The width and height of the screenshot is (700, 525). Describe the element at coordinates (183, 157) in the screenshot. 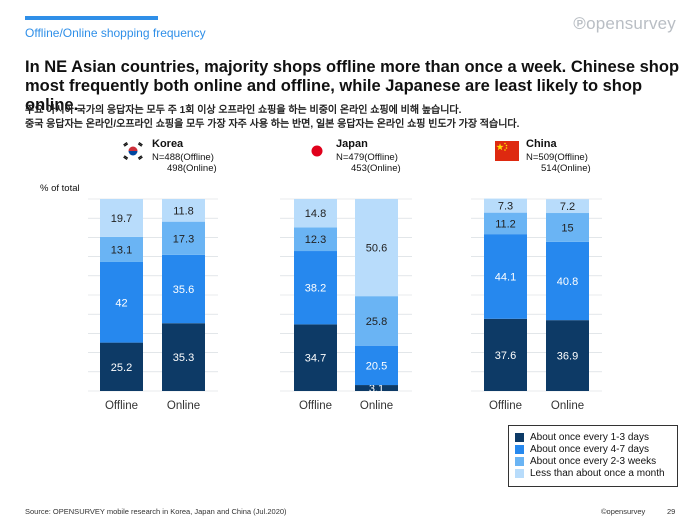

I see `sample-size-offline-korea: N=488(Offline)` at that location.